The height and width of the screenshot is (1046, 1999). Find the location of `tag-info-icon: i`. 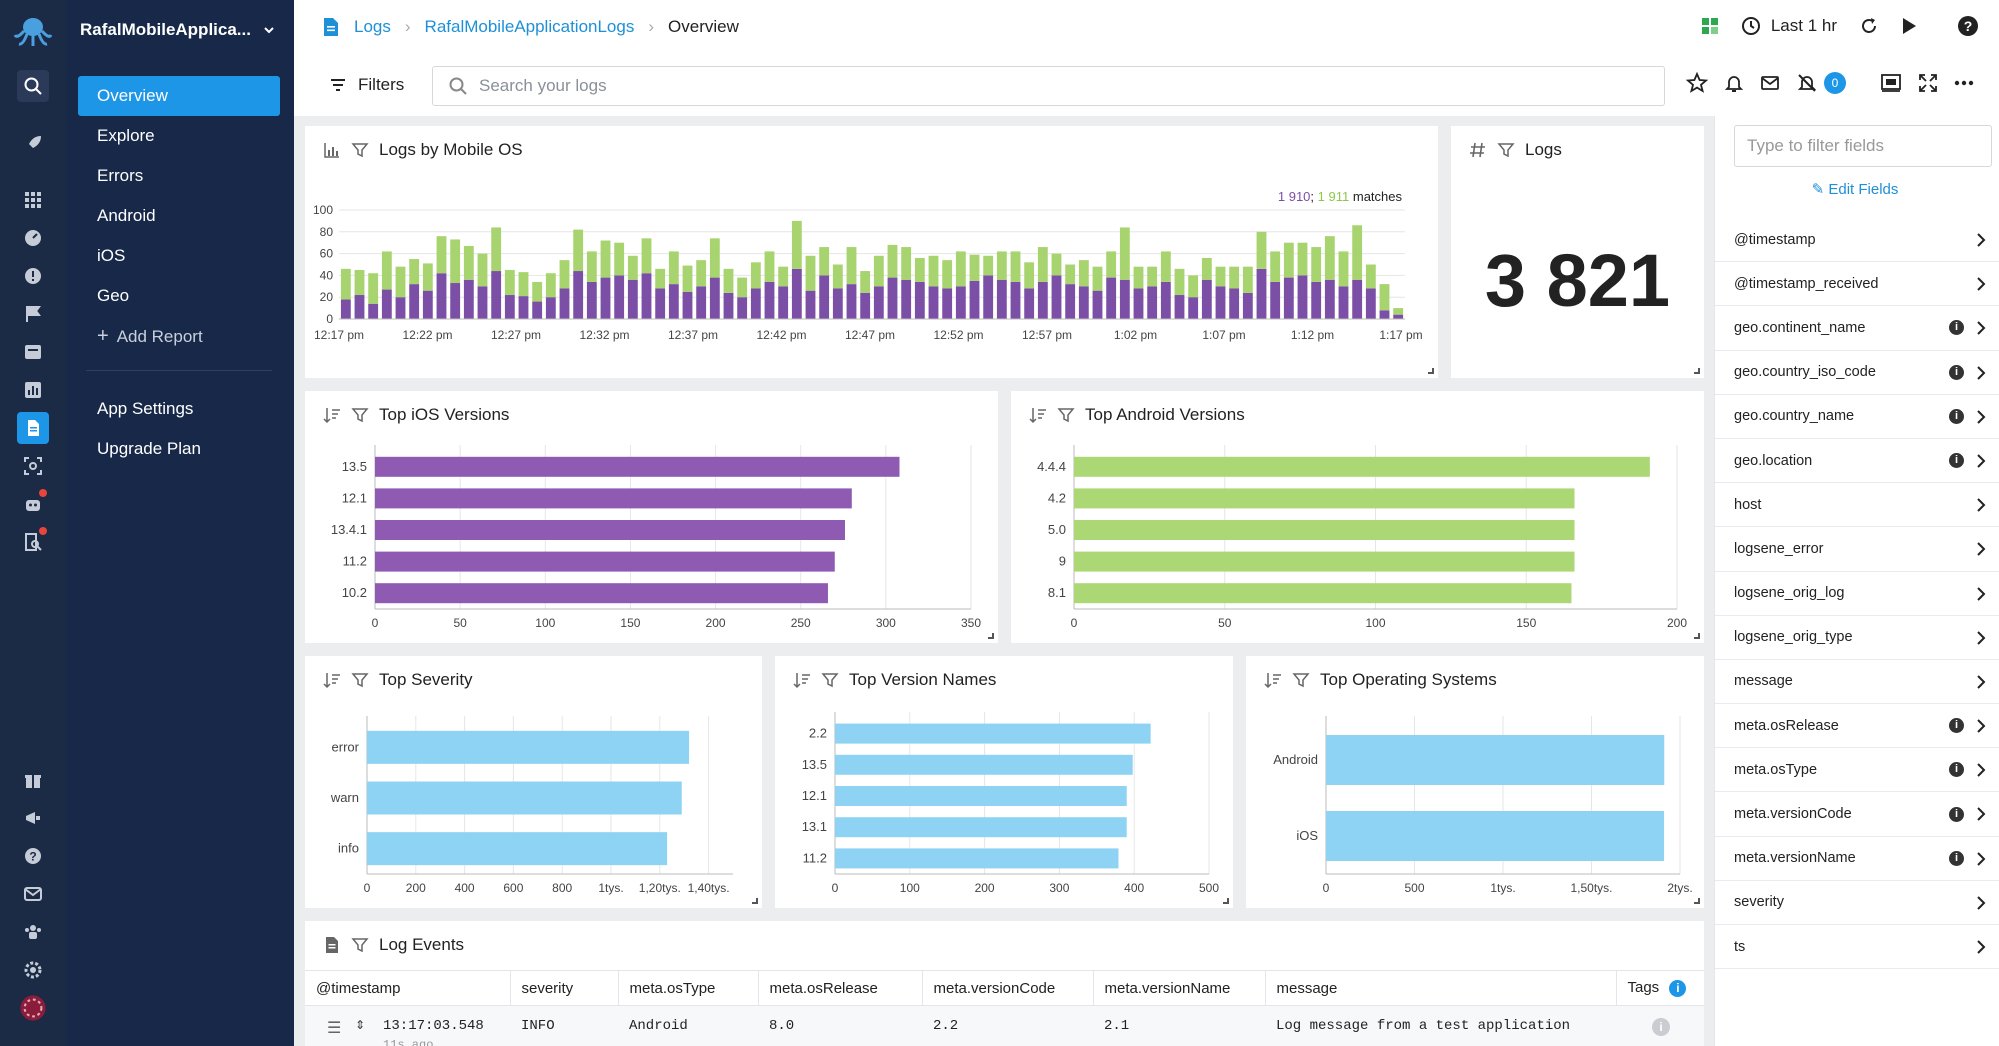

tag-info-icon: i is located at coordinates (1661, 1027).